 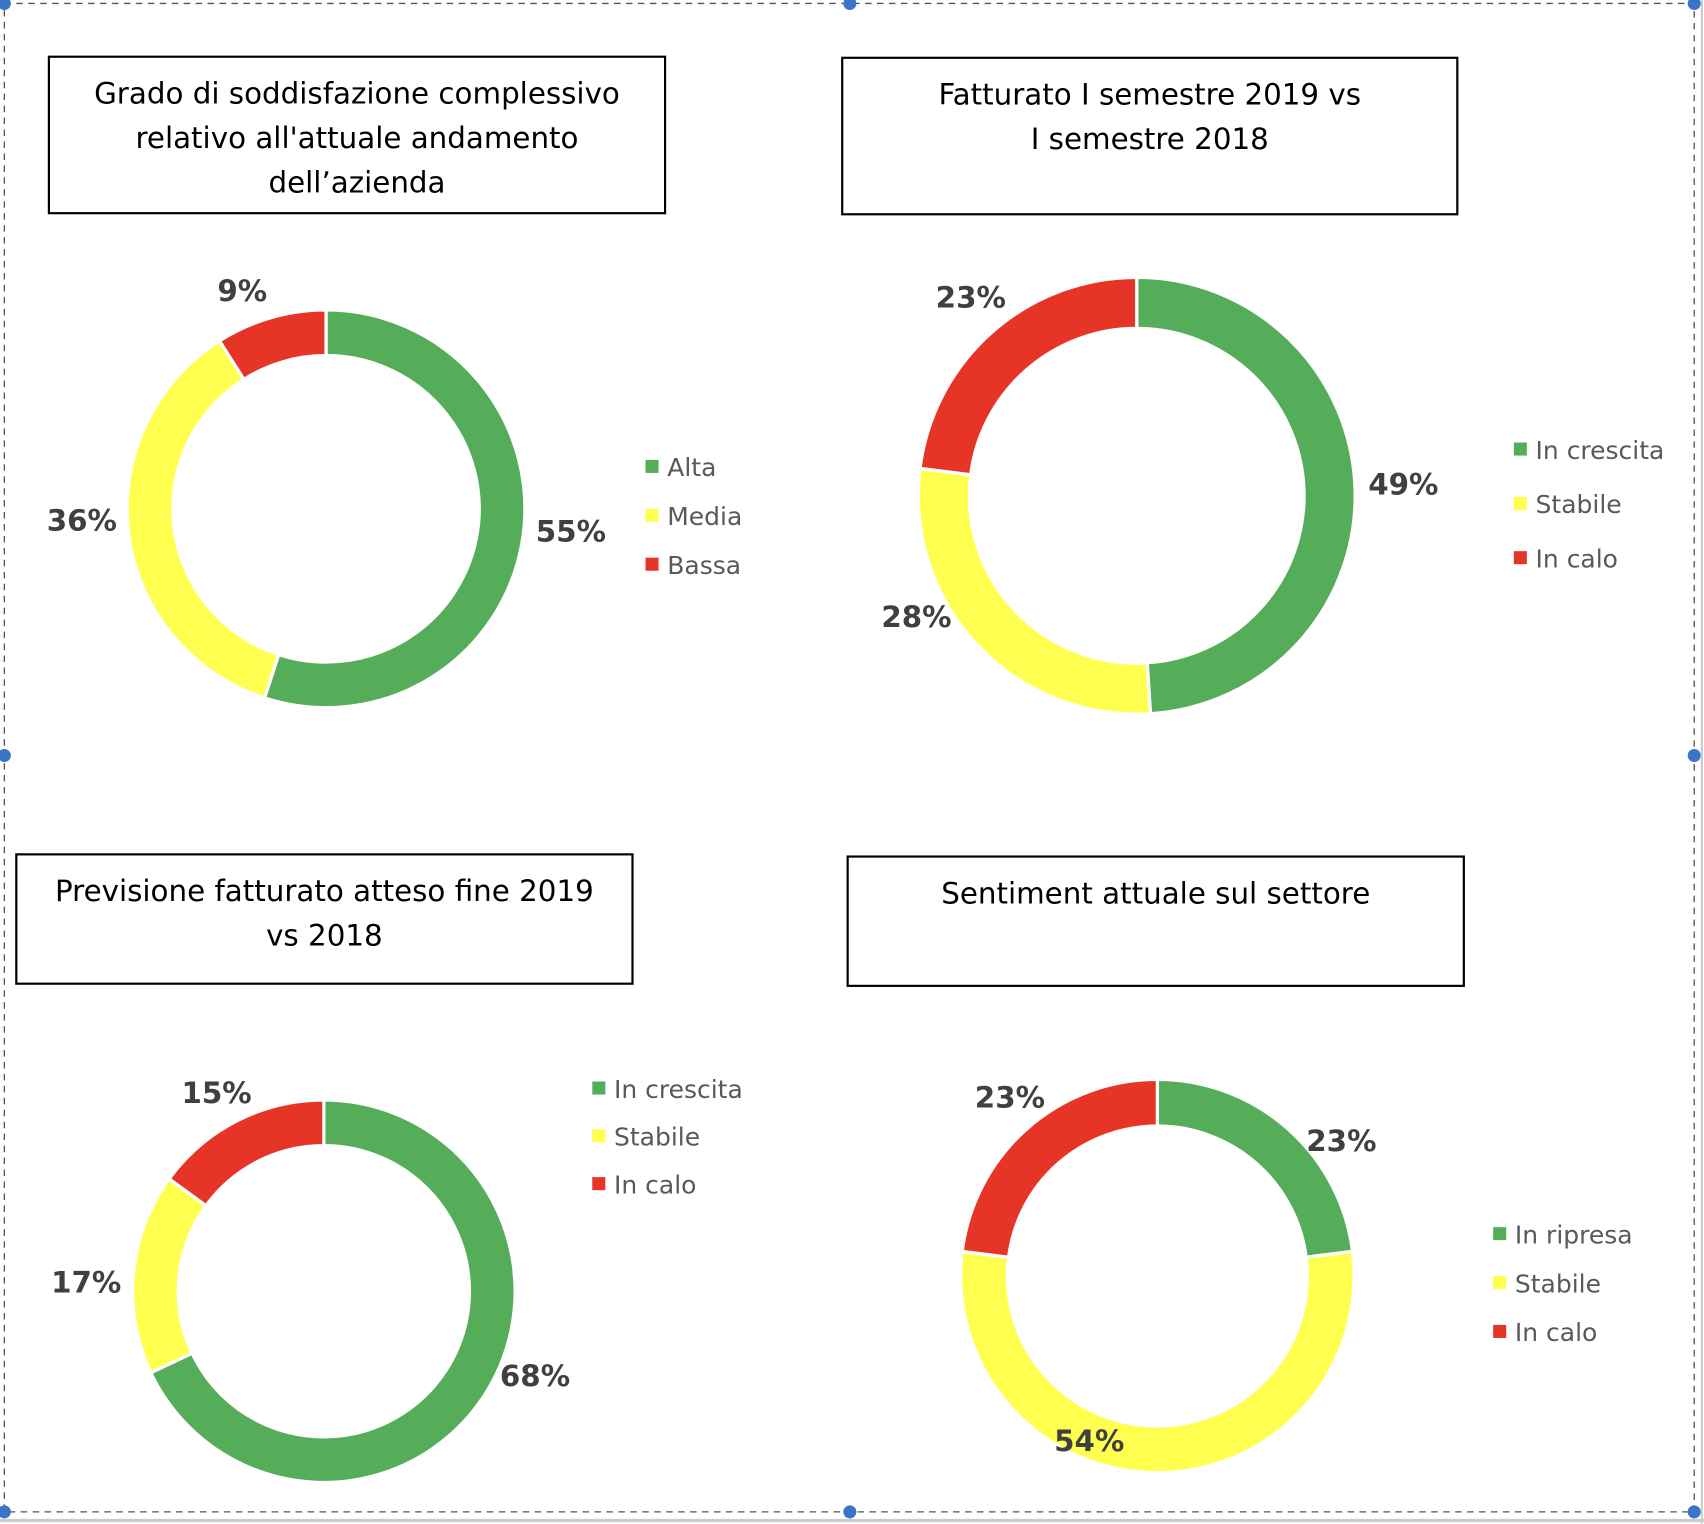 I want to click on data-label: 36%, so click(x=82, y=521).